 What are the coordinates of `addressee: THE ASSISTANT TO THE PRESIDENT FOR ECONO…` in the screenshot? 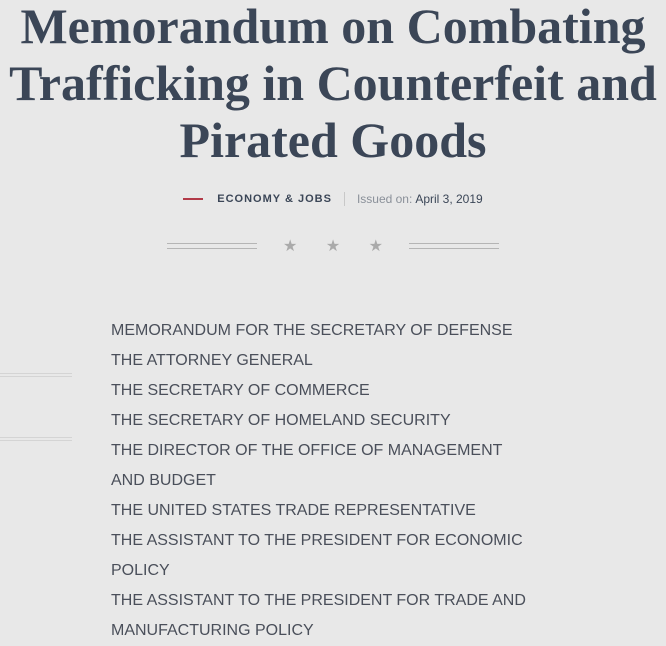 It's located at (317, 540).